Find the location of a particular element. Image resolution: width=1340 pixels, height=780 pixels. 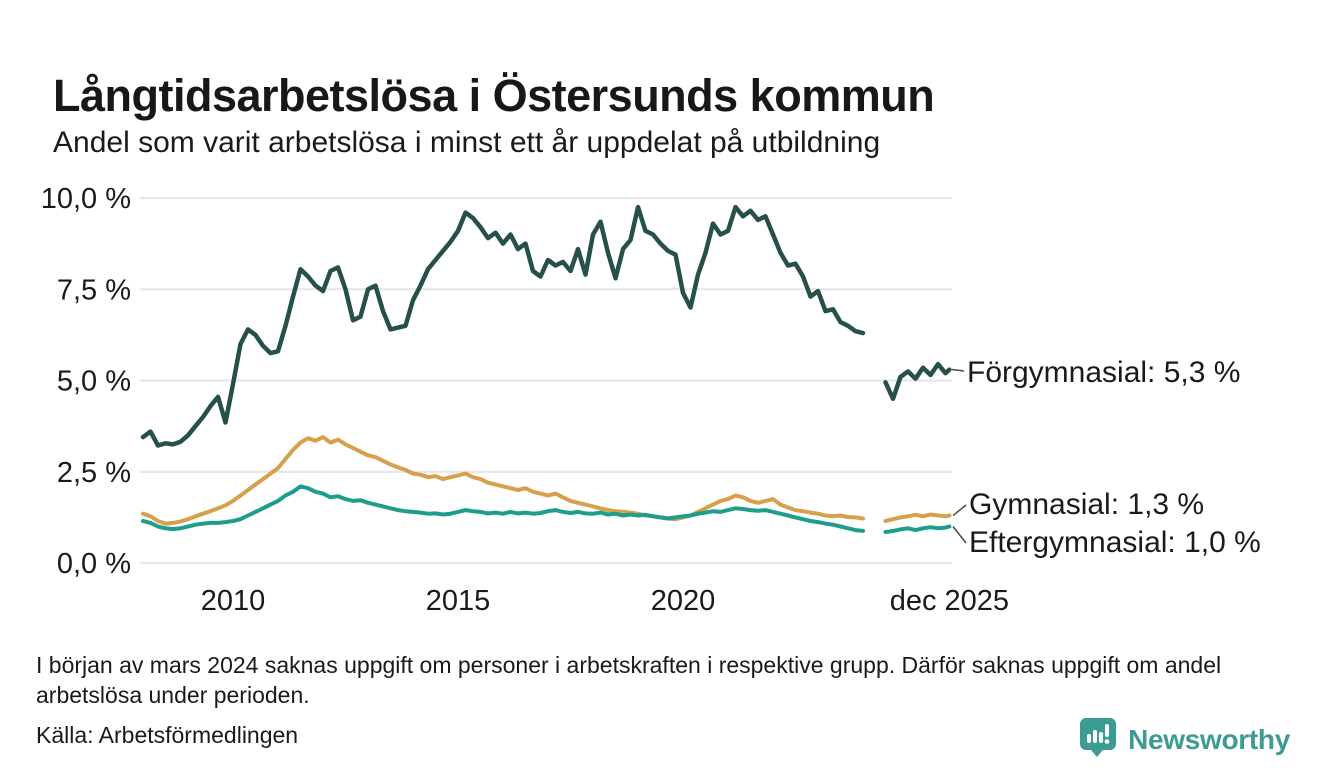

series-label-eftergymnasial: Eftergymnasial: 1,0 % is located at coordinates (1115, 542).